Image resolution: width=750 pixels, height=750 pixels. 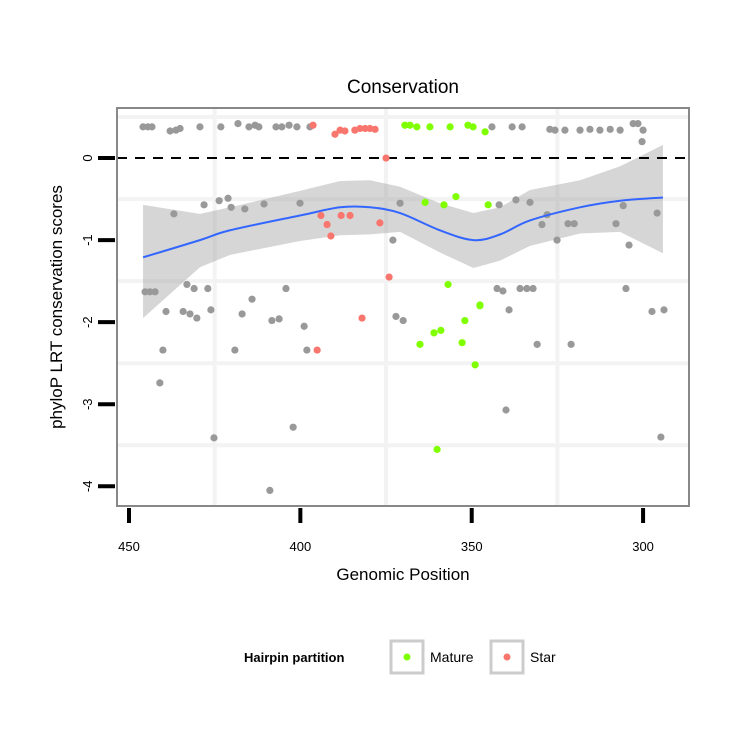 What do you see at coordinates (386, 531) in the screenshot?
I see `x-axis: 450 400 350 300` at bounding box center [386, 531].